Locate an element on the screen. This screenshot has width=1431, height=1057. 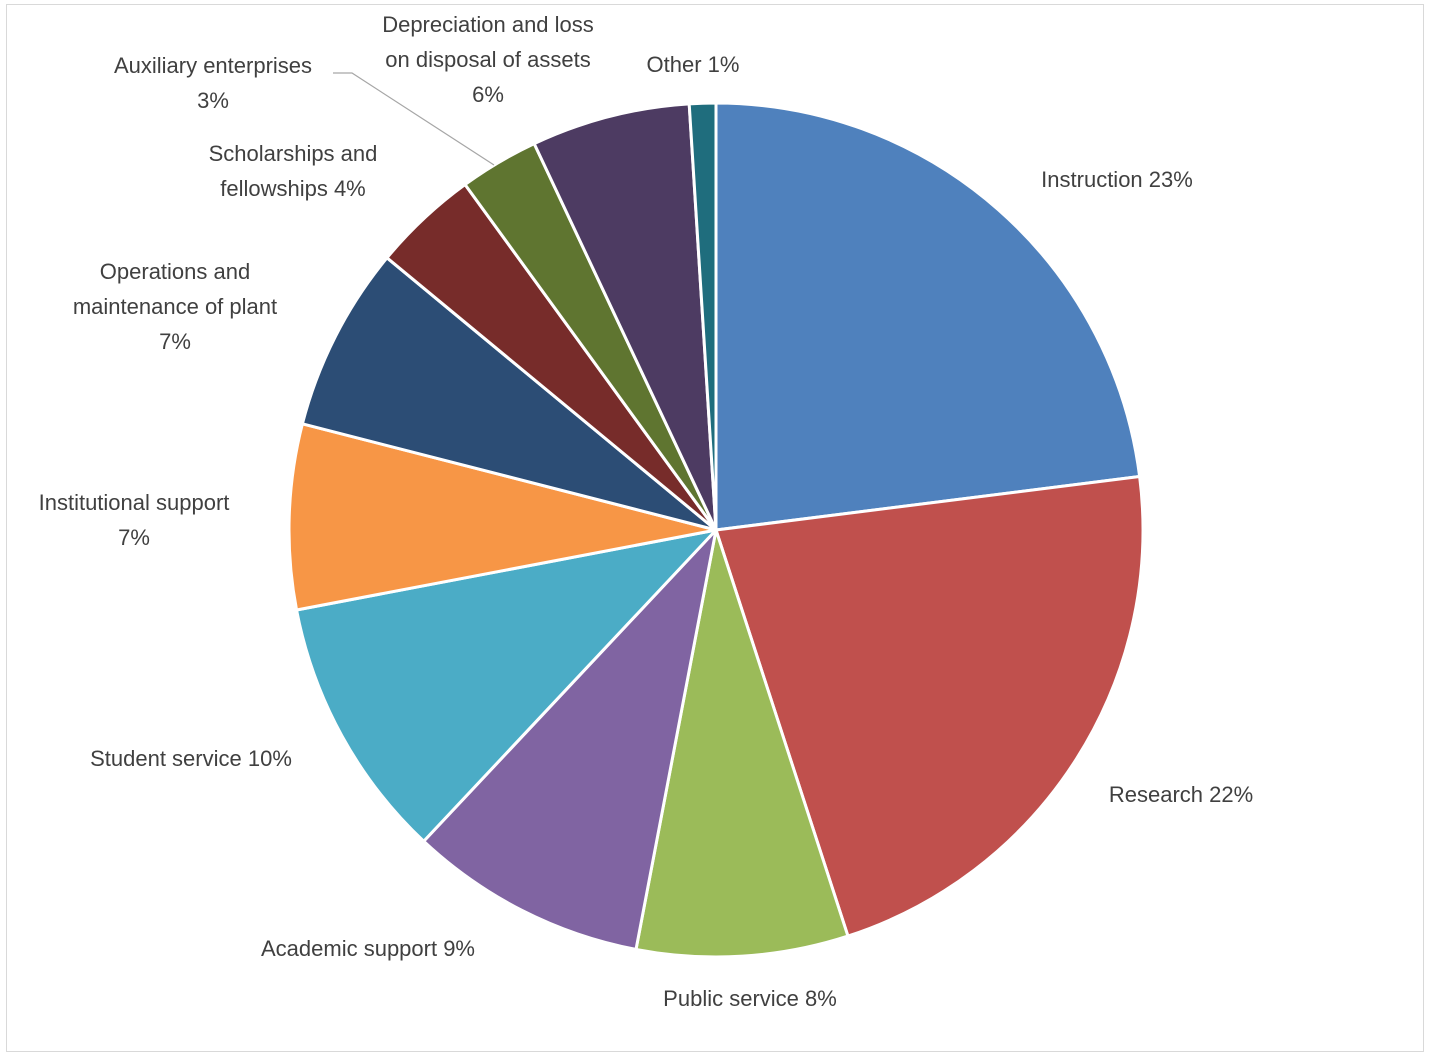
data-label-operations-and-maintenance-of-plant: Operations and maintenance of plant 7% is located at coordinates (175, 306).